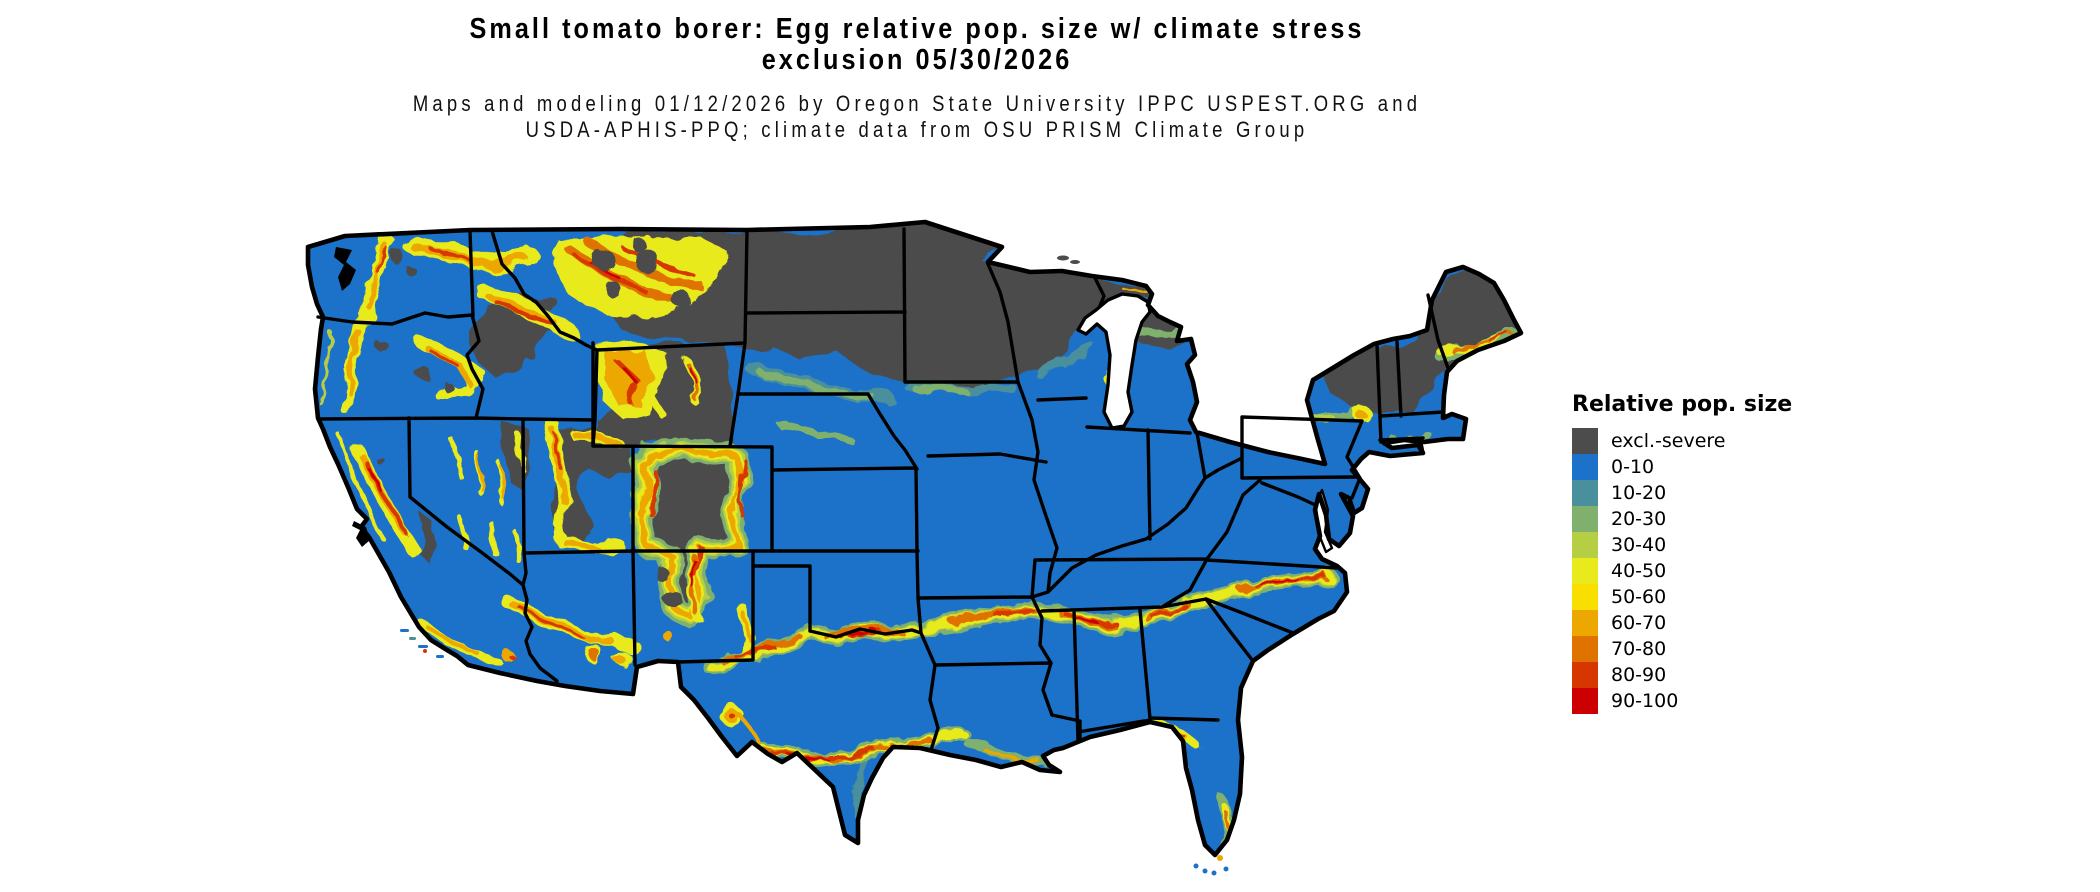  Describe the element at coordinates (1639, 675) in the screenshot. I see `legend-label: 80-90` at that location.